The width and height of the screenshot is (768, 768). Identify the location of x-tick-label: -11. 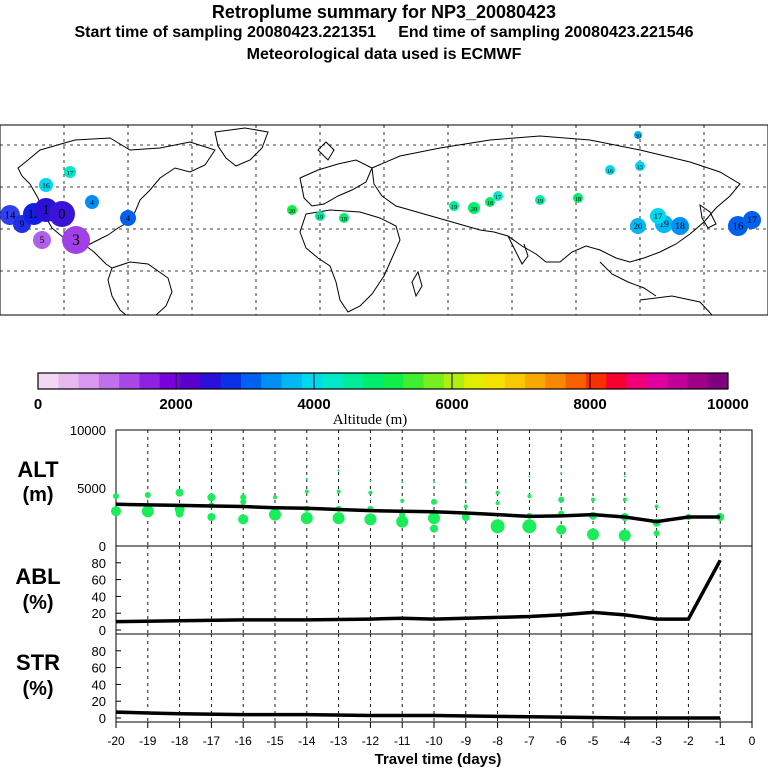
(402, 741).